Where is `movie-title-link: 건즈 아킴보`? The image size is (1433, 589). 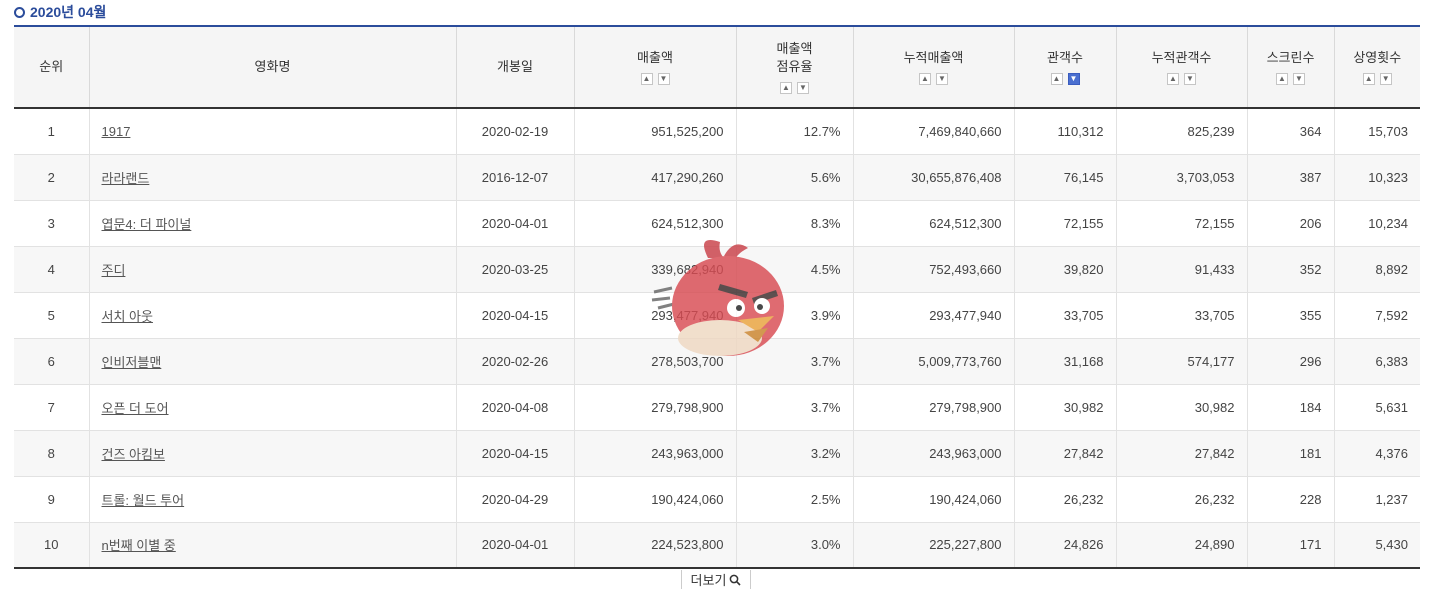
movie-title-link: 건즈 아킴보 is located at coordinates (133, 454).